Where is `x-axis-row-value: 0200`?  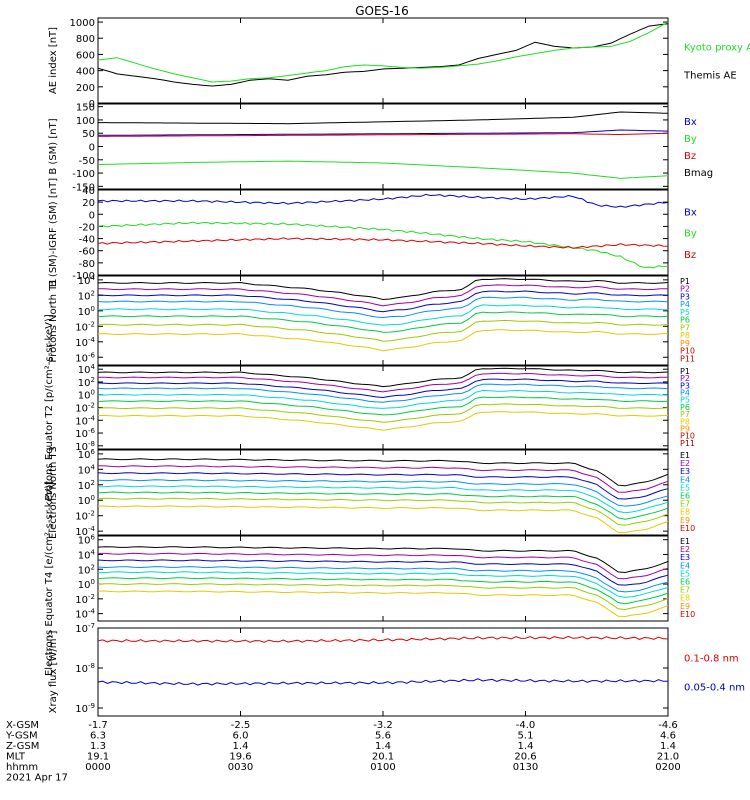
x-axis-row-value: 0200 is located at coordinates (667, 767).